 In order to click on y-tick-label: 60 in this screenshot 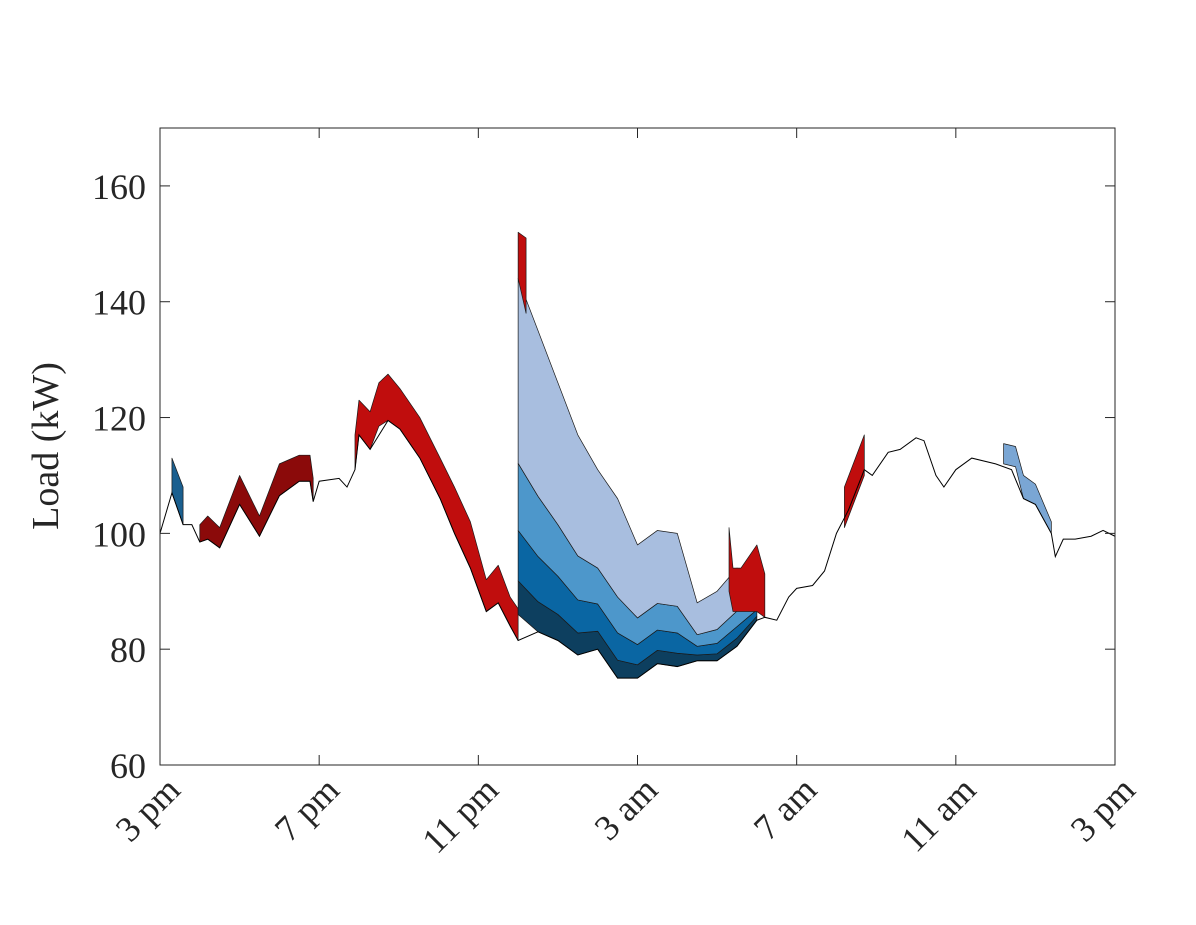, I will do `click(128, 766)`.